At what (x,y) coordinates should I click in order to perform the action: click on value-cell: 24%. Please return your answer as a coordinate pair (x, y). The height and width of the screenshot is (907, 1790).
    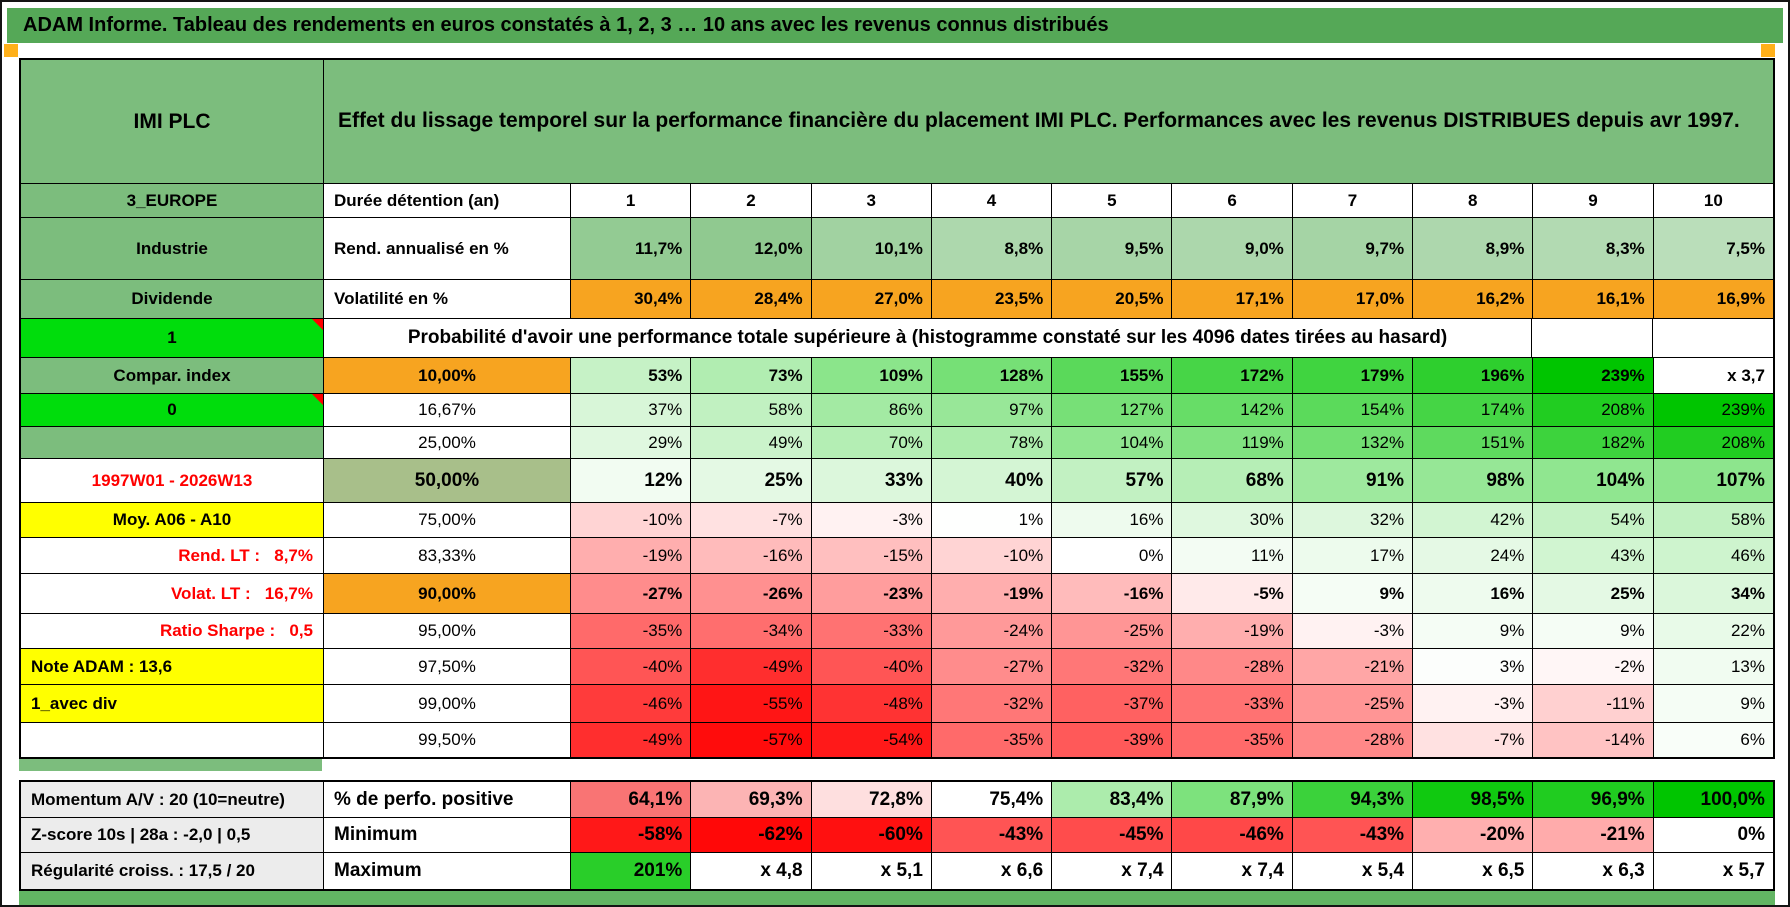
    Looking at the image, I should click on (1473, 556).